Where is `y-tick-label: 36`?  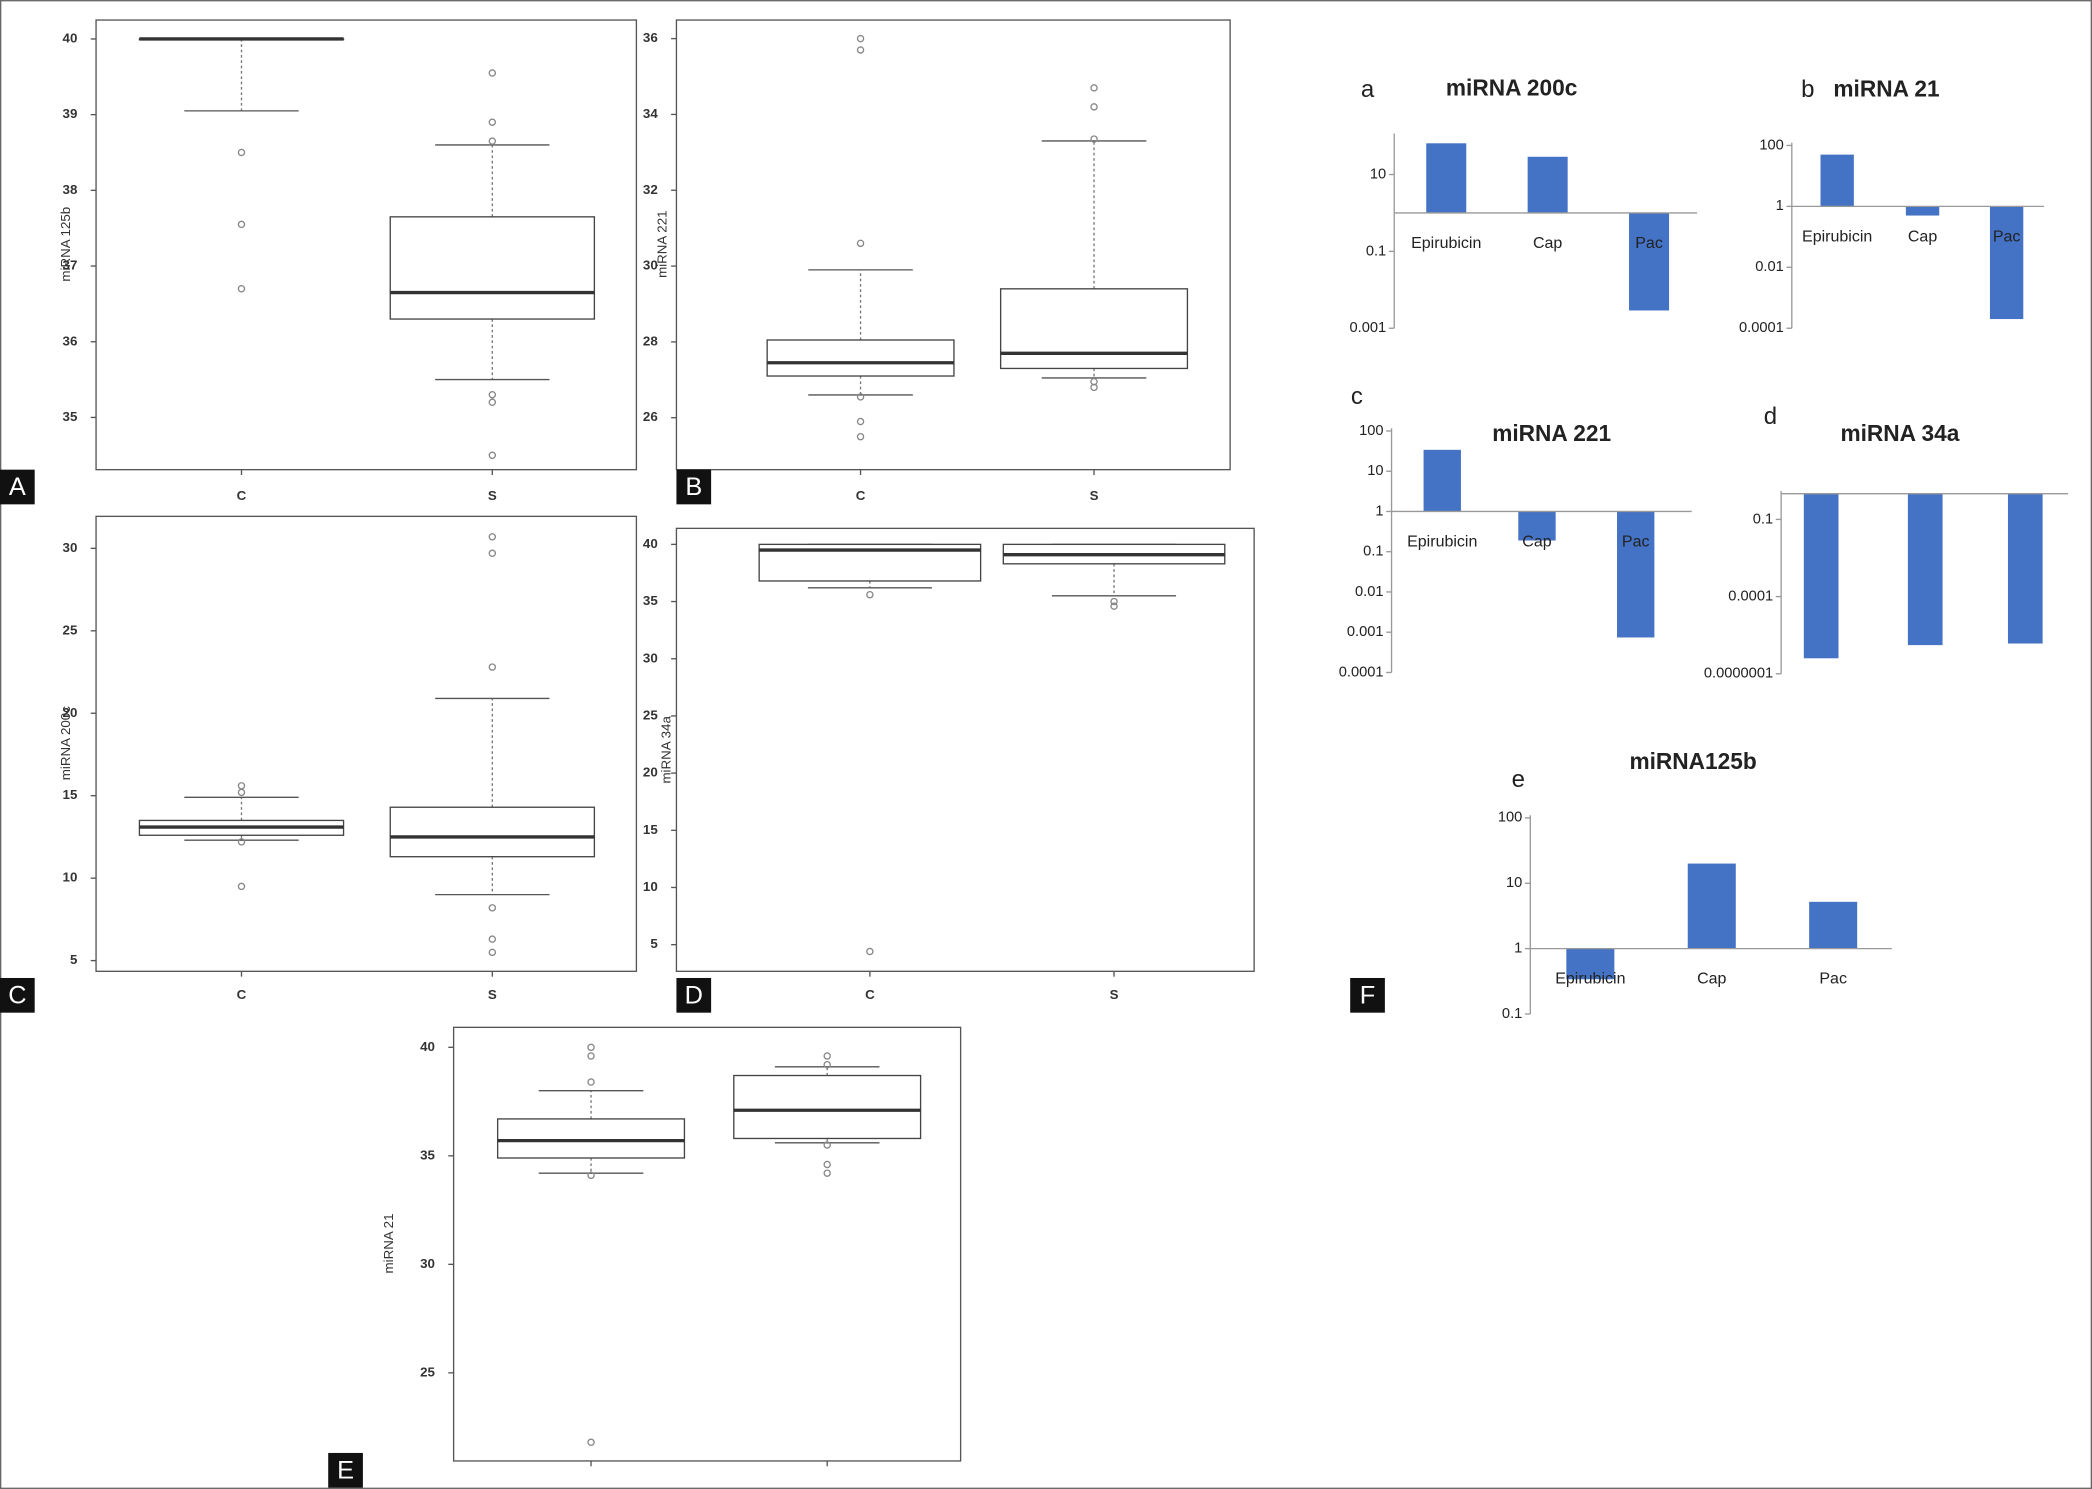 y-tick-label: 36 is located at coordinates (70, 340).